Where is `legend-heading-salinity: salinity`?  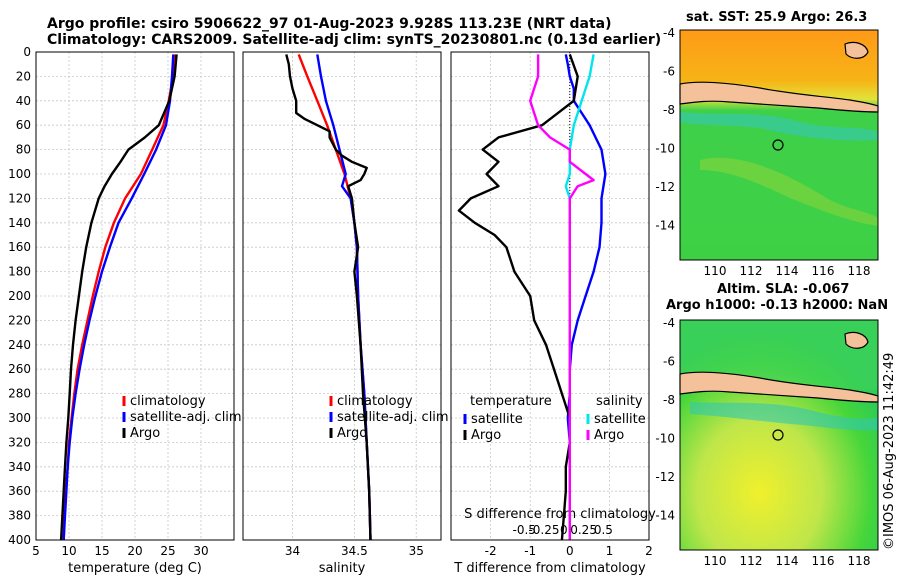 legend-heading-salinity: salinity is located at coordinates (619, 401).